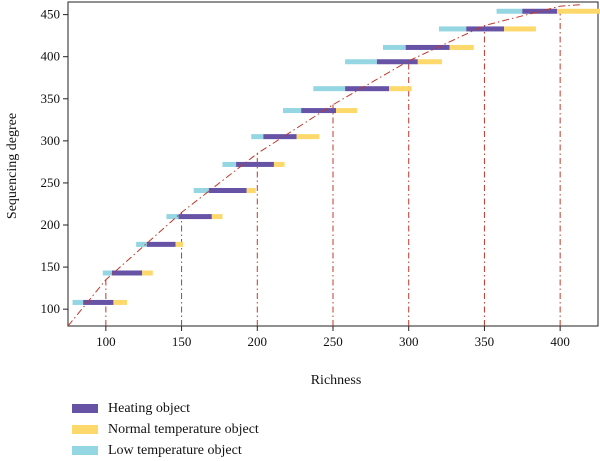 The image size is (600, 461). What do you see at coordinates (560, 341) in the screenshot?
I see `x-tick-label: 400` at bounding box center [560, 341].